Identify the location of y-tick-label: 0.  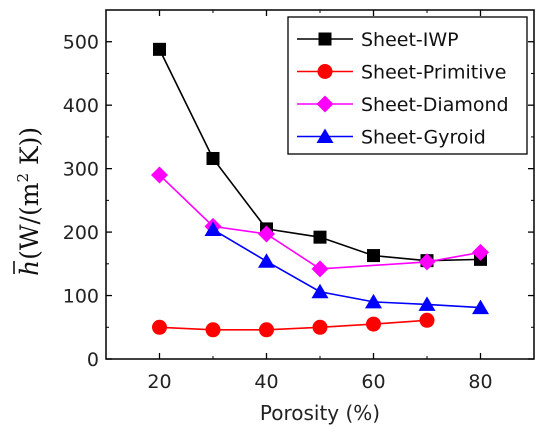
(93, 360).